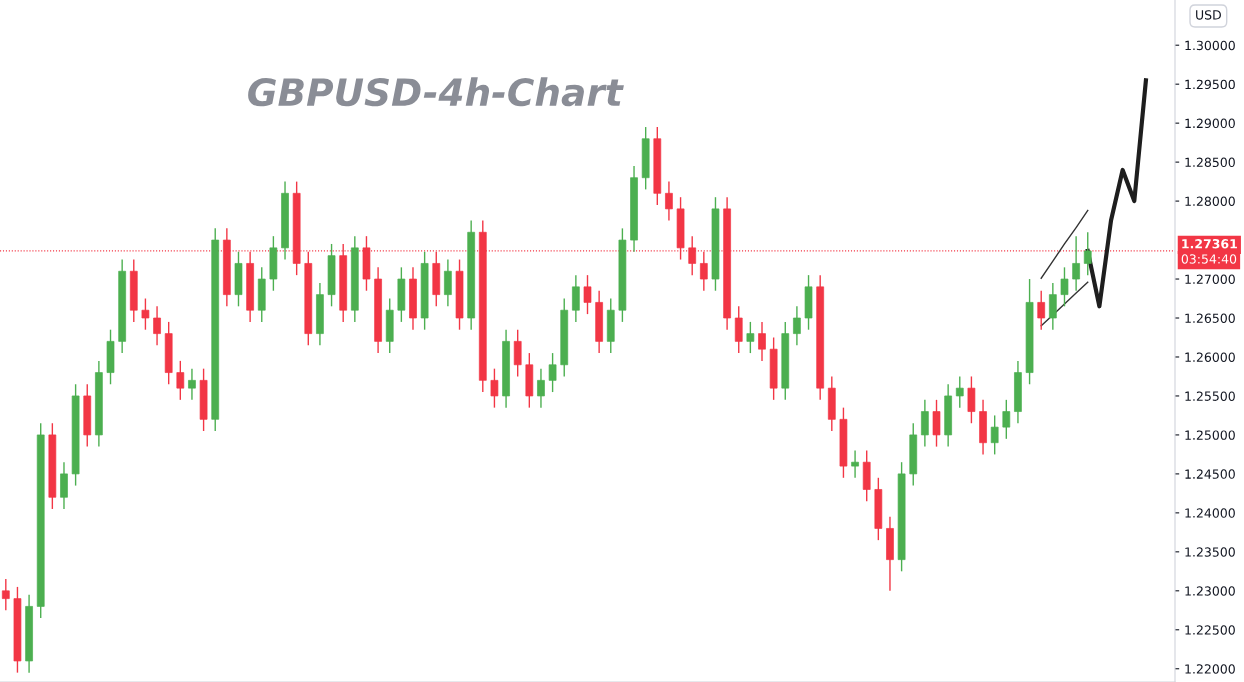 This screenshot has width=1244, height=682. Describe the element at coordinates (1210, 162) in the screenshot. I see `y-tick-label: 1.28500` at that location.